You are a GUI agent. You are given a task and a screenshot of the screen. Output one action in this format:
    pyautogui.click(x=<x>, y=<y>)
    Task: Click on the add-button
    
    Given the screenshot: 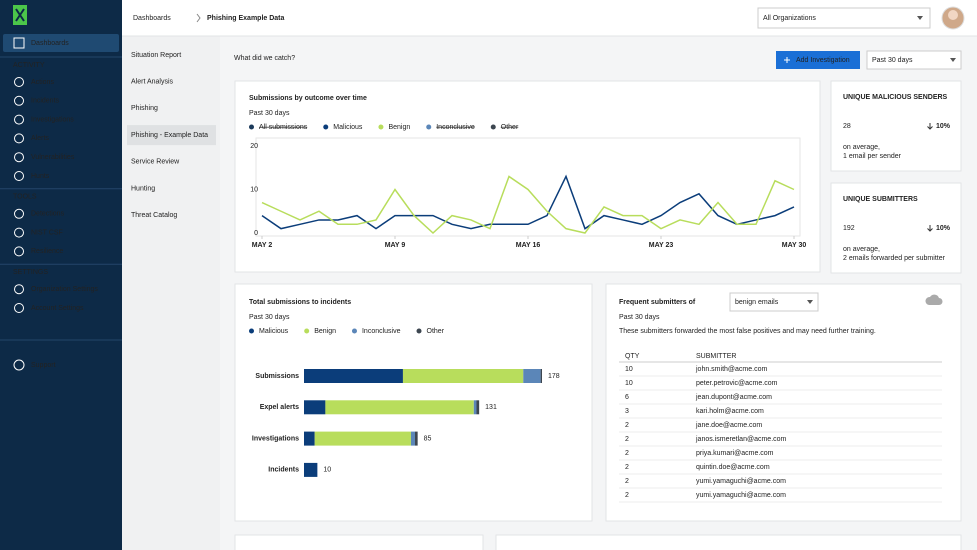 What is the action you would take?
    pyautogui.click(x=818, y=60)
    